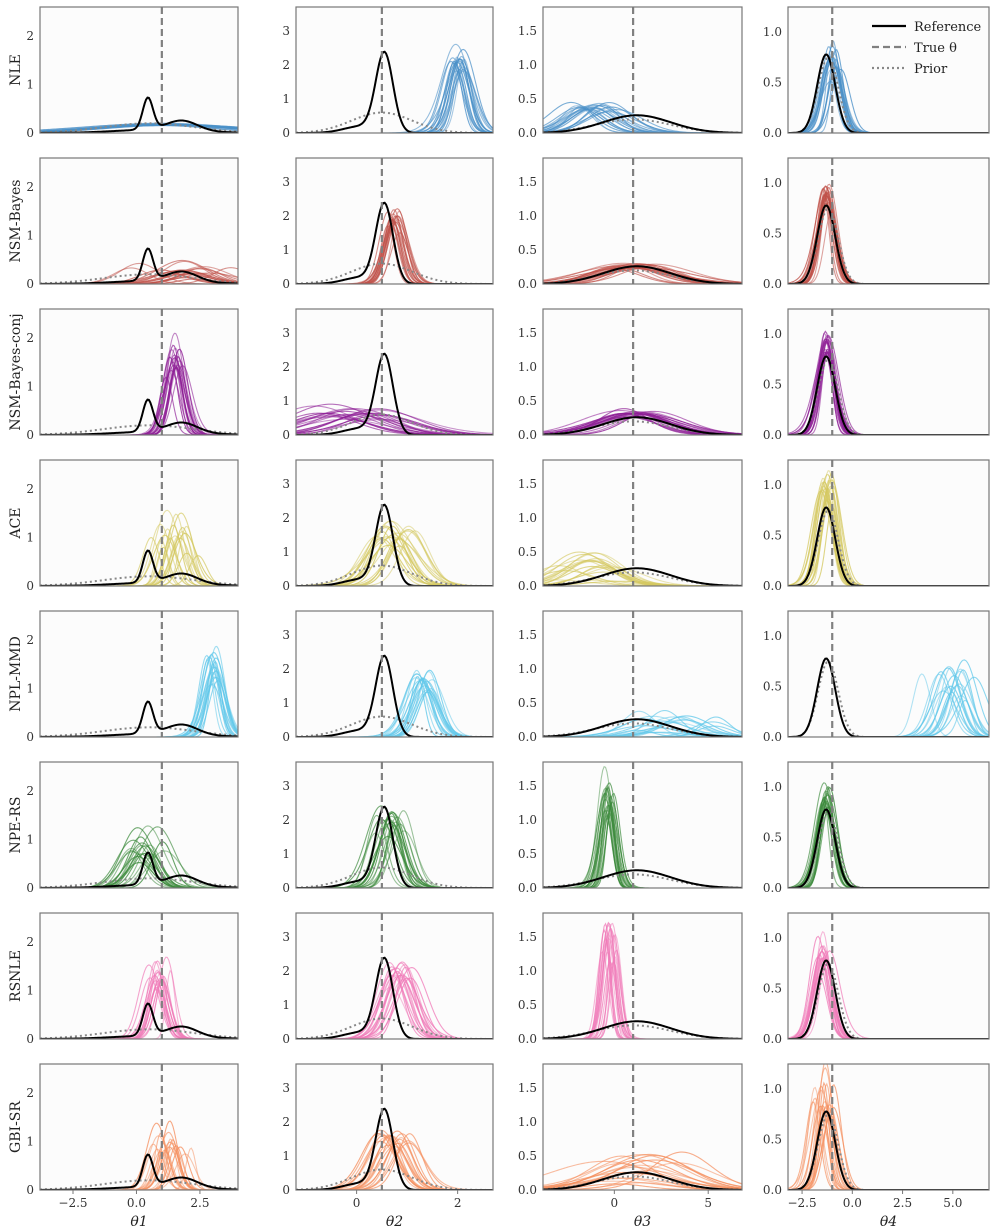 This screenshot has width=997, height=1232. Describe the element at coordinates (16, 976) in the screenshot. I see `row-label-rsnle: RSNLE` at that location.